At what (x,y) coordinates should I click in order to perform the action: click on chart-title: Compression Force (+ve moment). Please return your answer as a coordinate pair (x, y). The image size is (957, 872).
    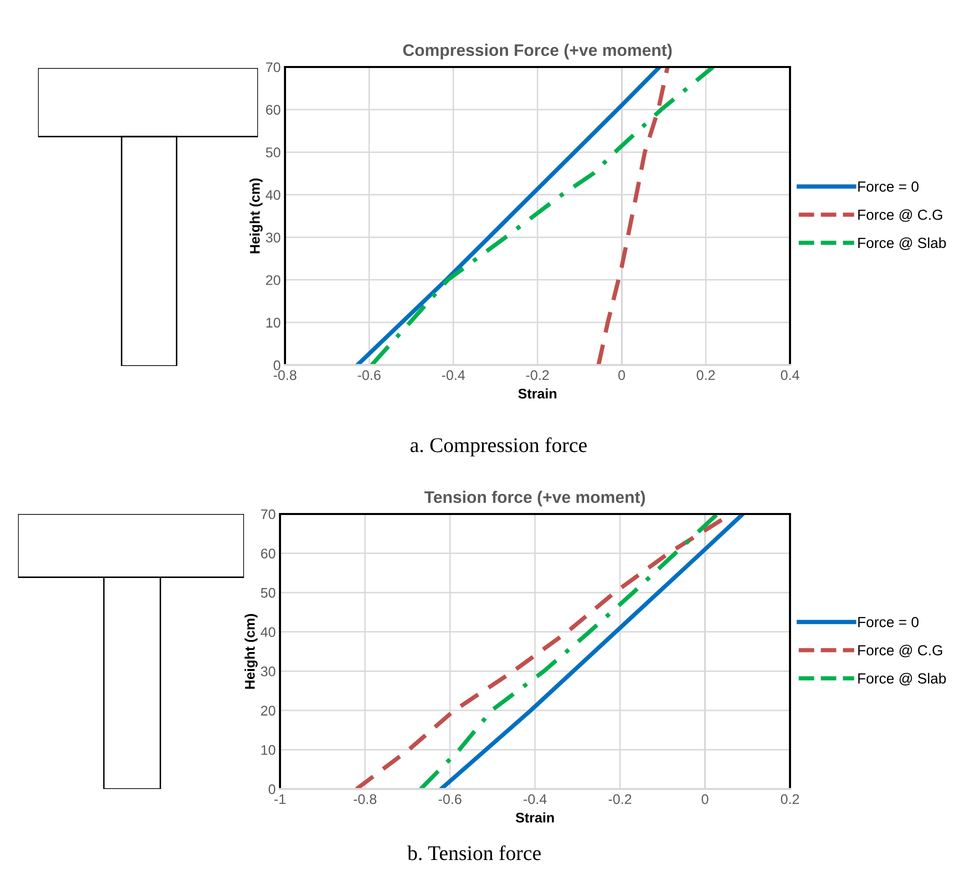
    Looking at the image, I should click on (537, 52).